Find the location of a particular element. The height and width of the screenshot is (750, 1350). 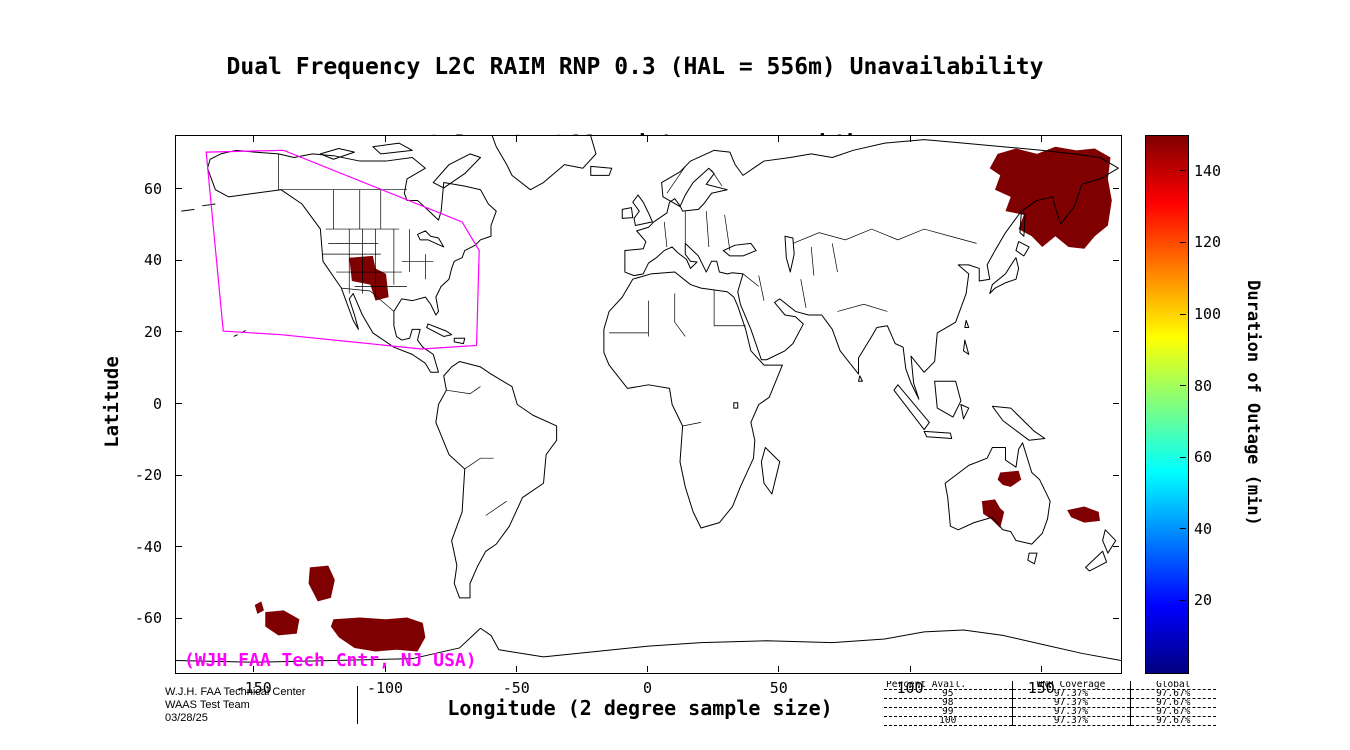

coast-africa is located at coordinates (693, 400).